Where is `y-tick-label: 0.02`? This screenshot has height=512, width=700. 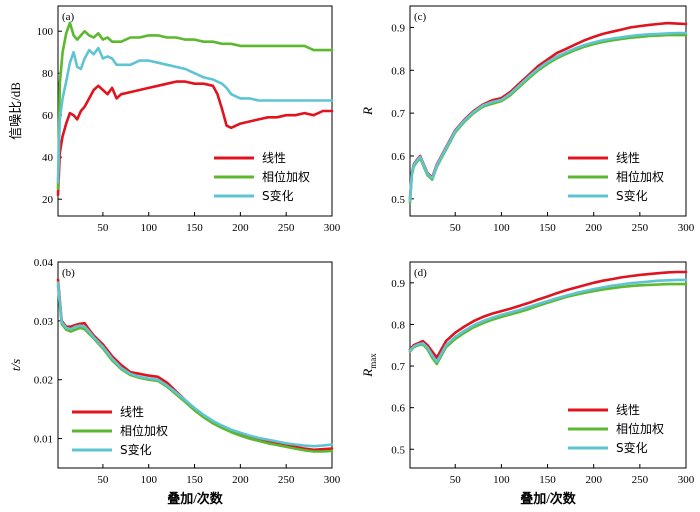 y-tick-label: 0.02 is located at coordinates (43, 381).